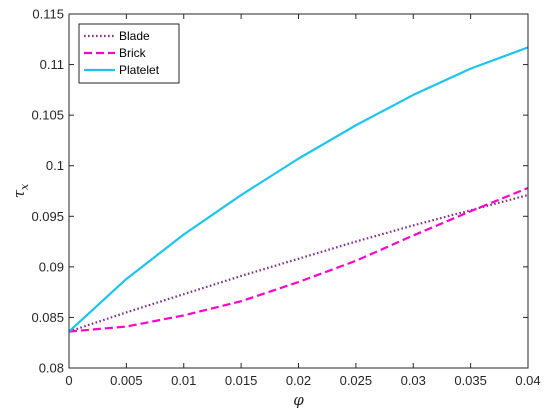 The height and width of the screenshot is (413, 550). I want to click on legend-label-platelet: Platelet, so click(139, 70).